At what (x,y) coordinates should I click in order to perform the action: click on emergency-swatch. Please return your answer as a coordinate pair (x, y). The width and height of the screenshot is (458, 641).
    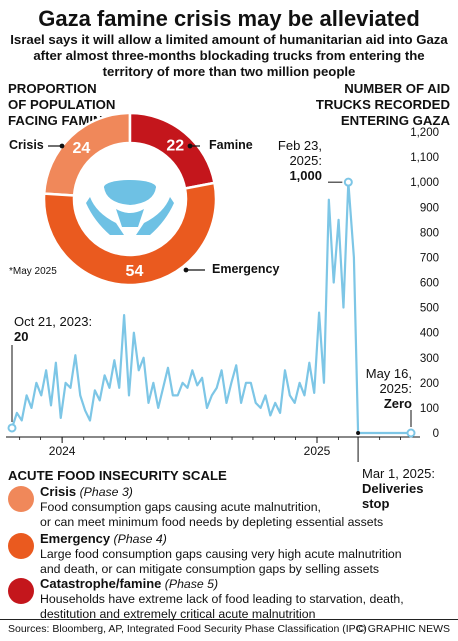
    Looking at the image, I should click on (21, 546).